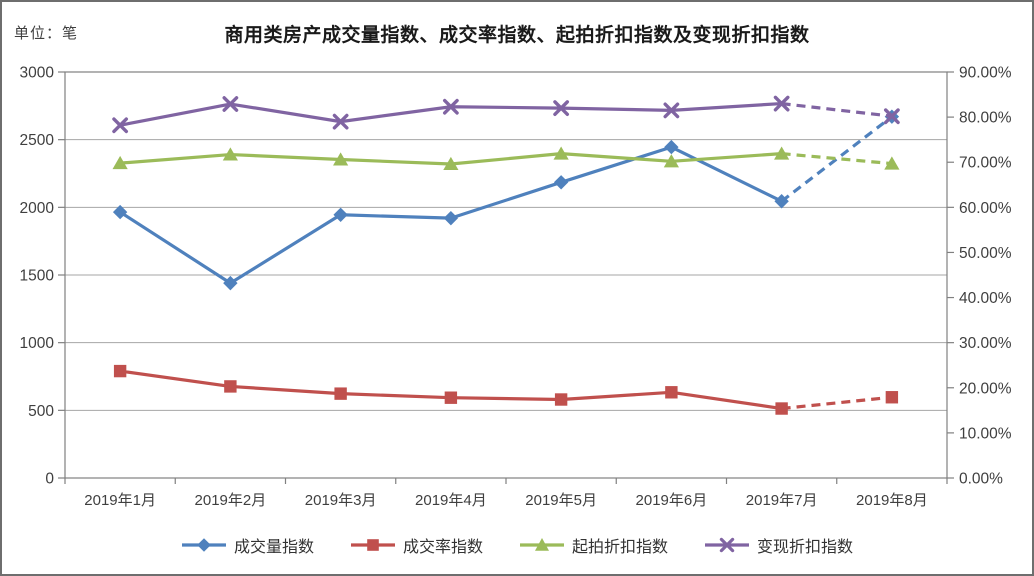 This screenshot has height=576, width=1034. I want to click on right-axis-tick-label: 90.00%, so click(985, 73).